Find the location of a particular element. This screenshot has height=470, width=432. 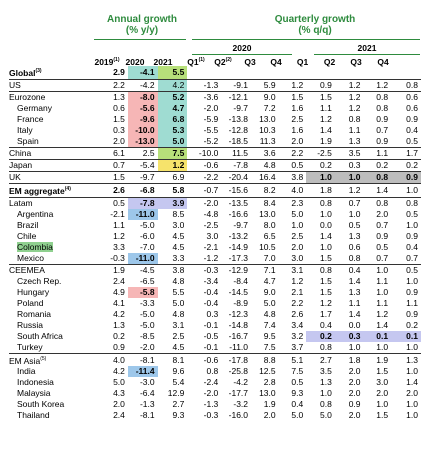

row-label: Czech Rep. is located at coordinates (39, 280).